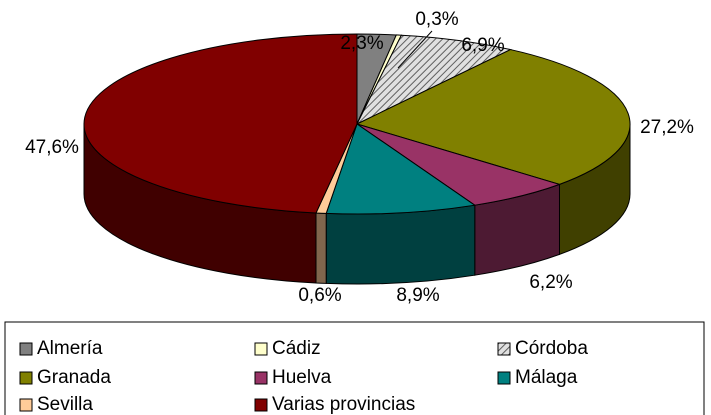 The image size is (711, 415). What do you see at coordinates (65, 404) in the screenshot?
I see `legend-label: Sevilla` at bounding box center [65, 404].